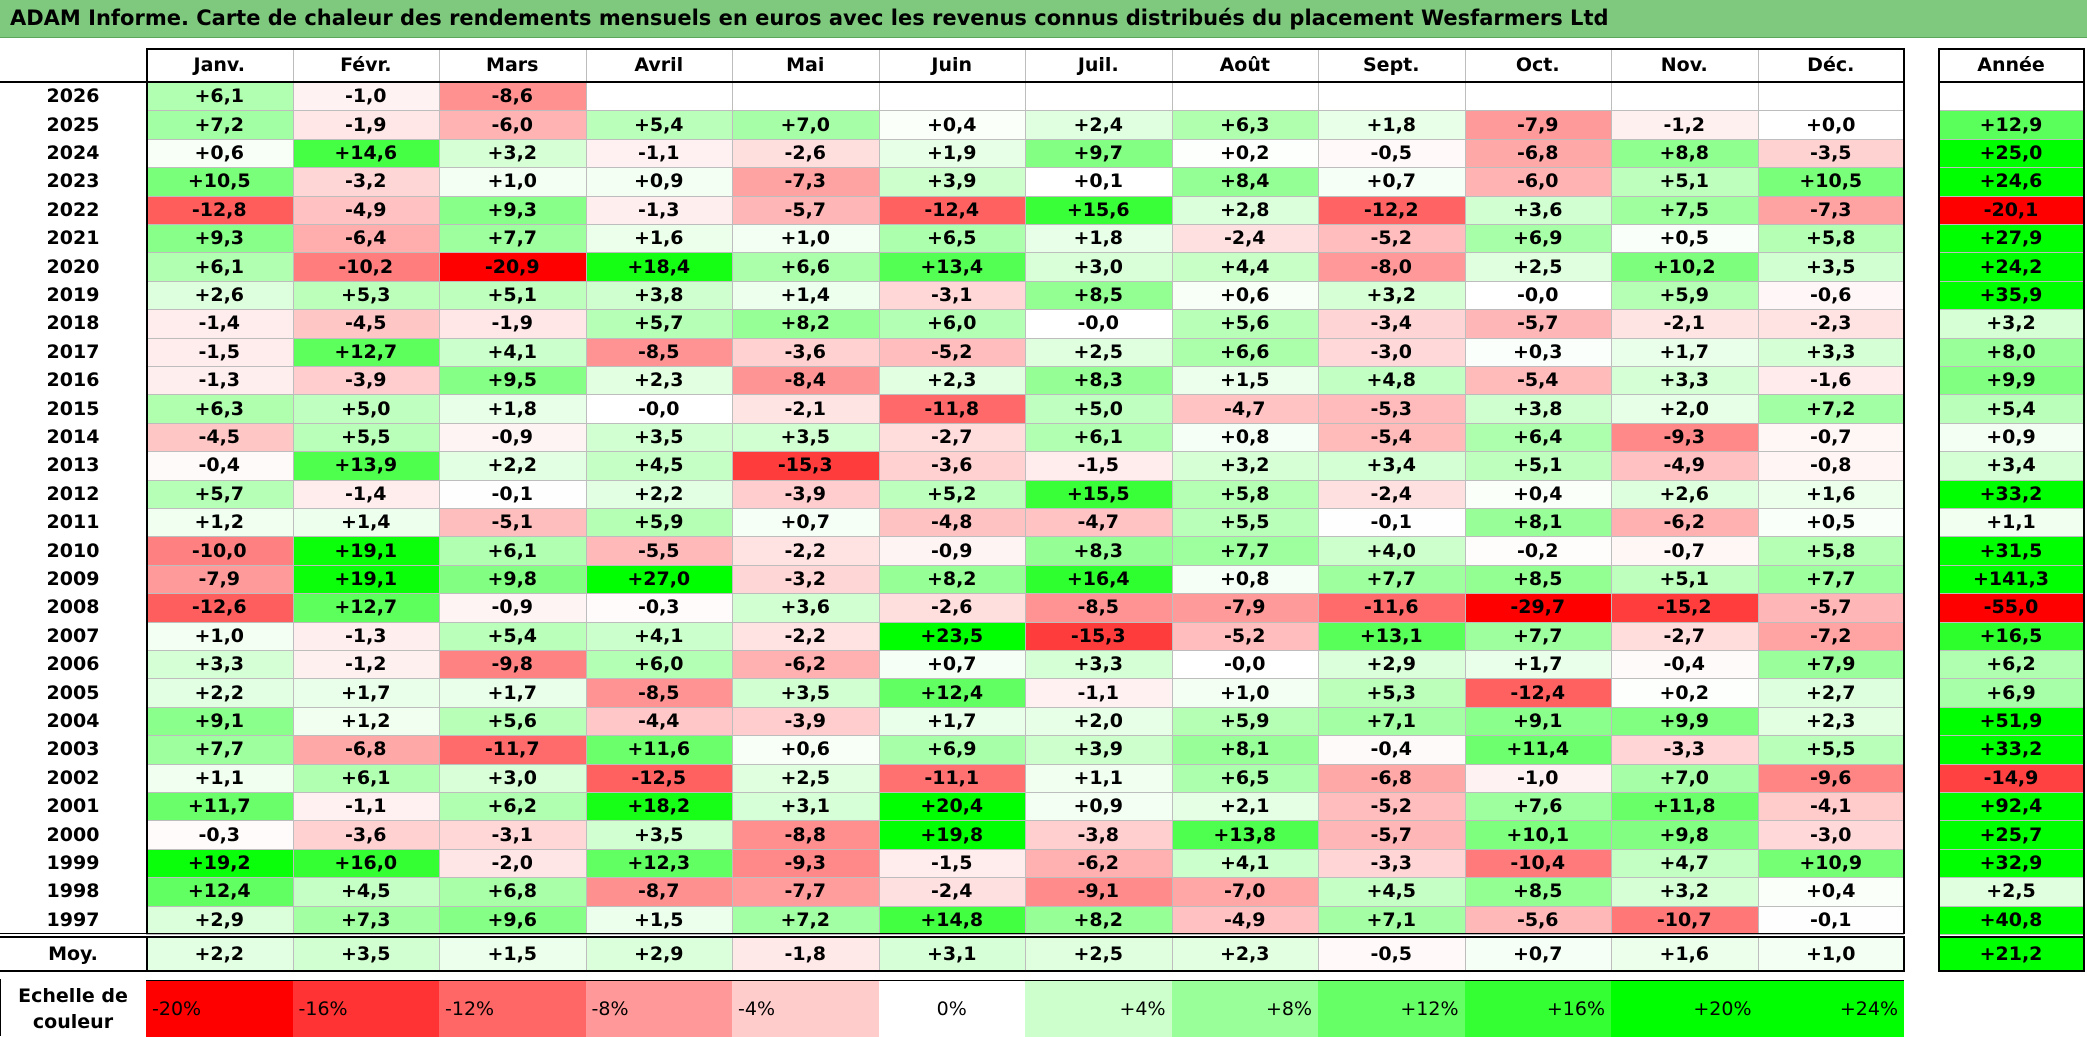  I want to click on heatmap-cell: -0,3, so click(219, 834).